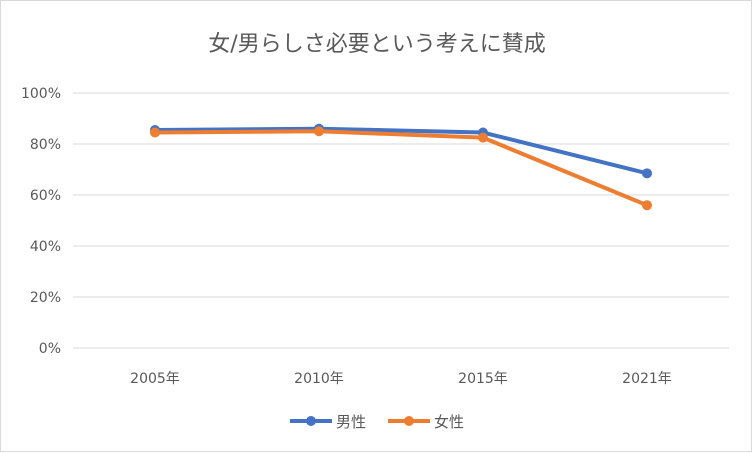 The image size is (752, 453). What do you see at coordinates (45, 196) in the screenshot?
I see `y-tick-label: 60%` at bounding box center [45, 196].